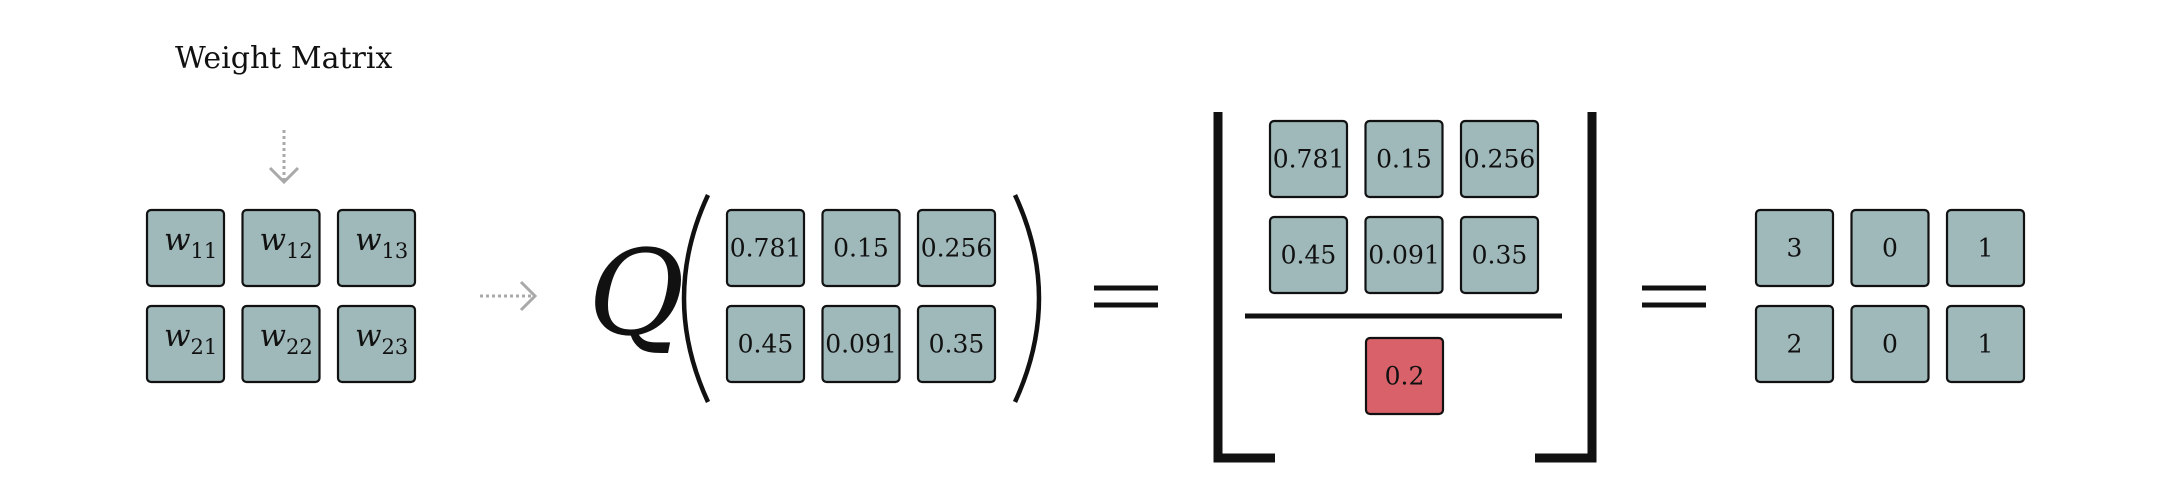 This screenshot has height=498, width=2161. I want to click on weight-cell-1-2: w12, so click(281, 248).